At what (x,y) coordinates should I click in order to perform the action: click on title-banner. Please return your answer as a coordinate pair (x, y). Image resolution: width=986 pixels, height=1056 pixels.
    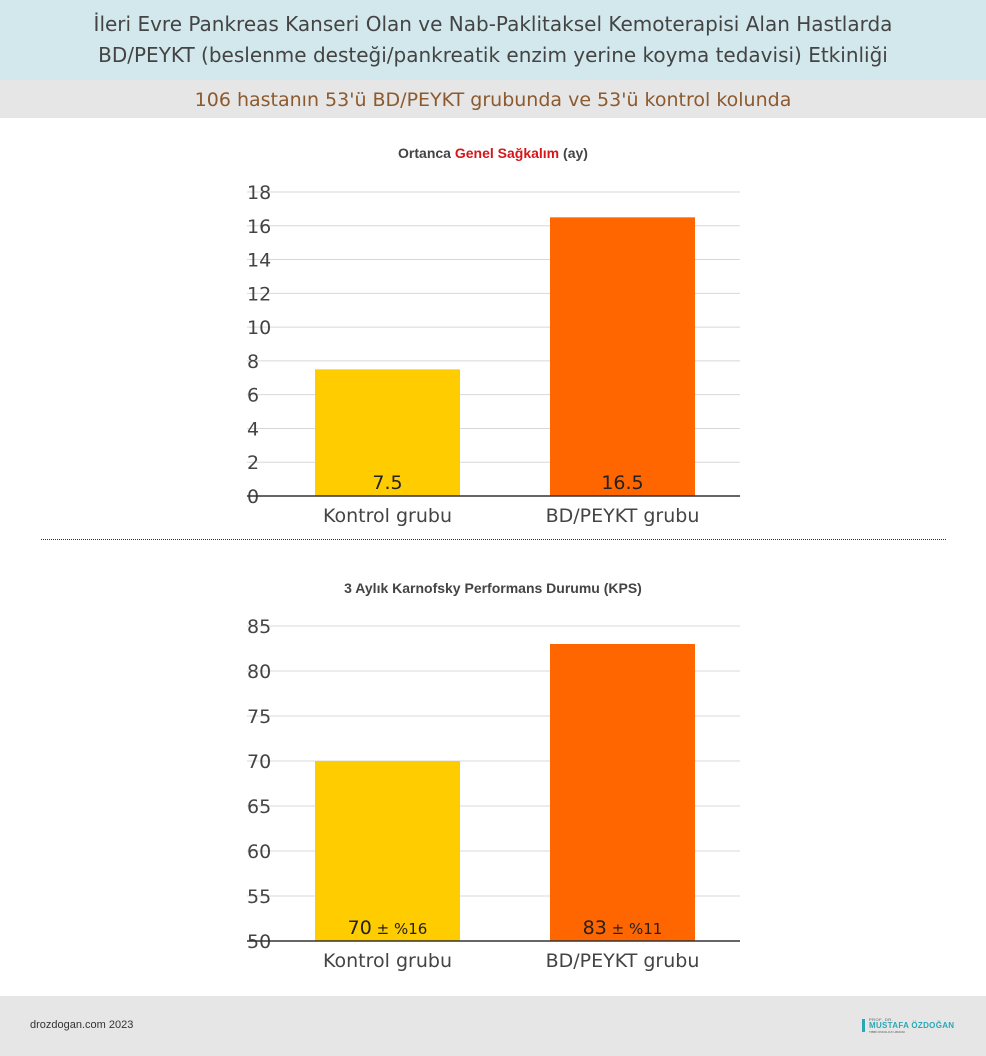
    Looking at the image, I should click on (493, 40).